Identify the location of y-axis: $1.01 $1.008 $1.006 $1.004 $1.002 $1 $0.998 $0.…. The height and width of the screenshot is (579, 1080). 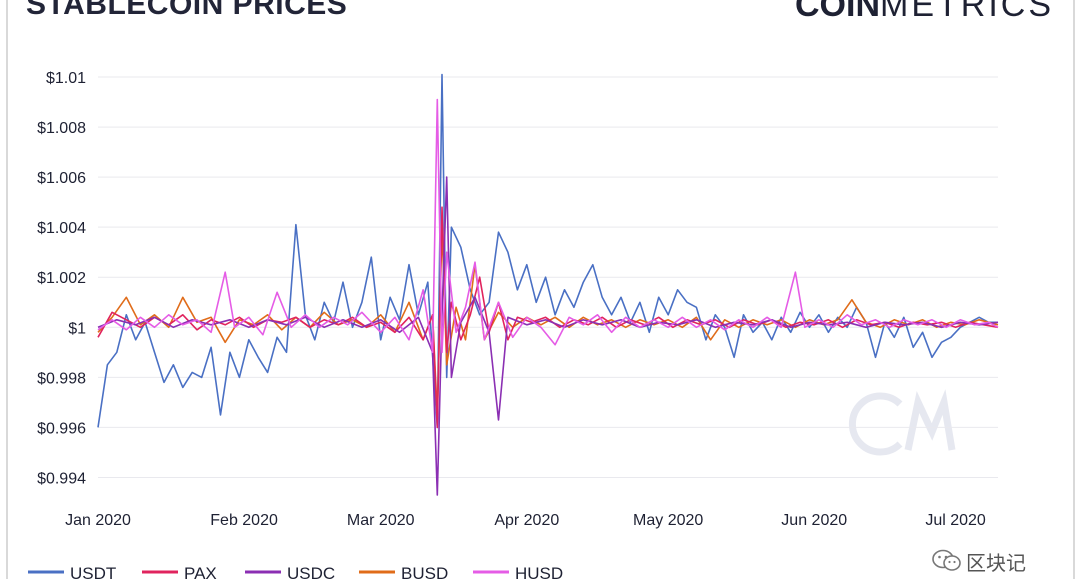
(61, 278).